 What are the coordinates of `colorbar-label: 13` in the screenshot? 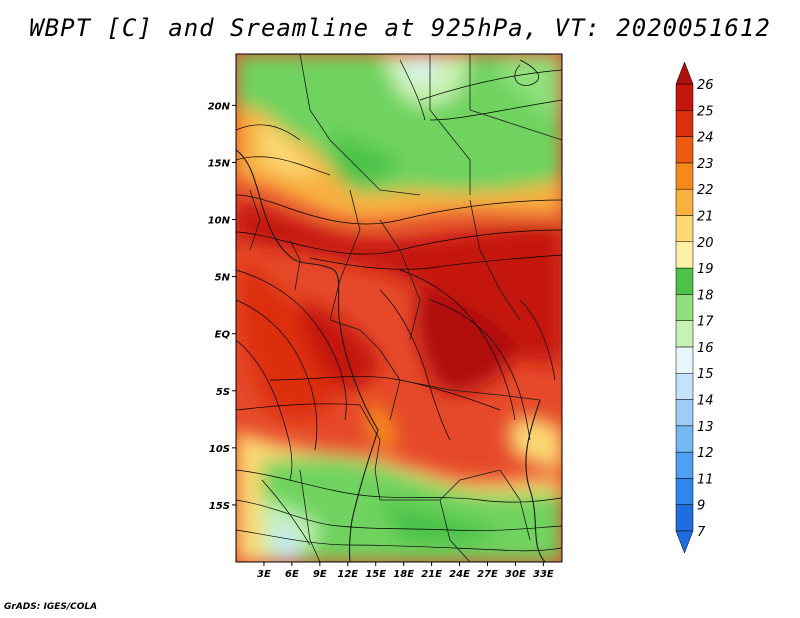 It's located at (705, 427).